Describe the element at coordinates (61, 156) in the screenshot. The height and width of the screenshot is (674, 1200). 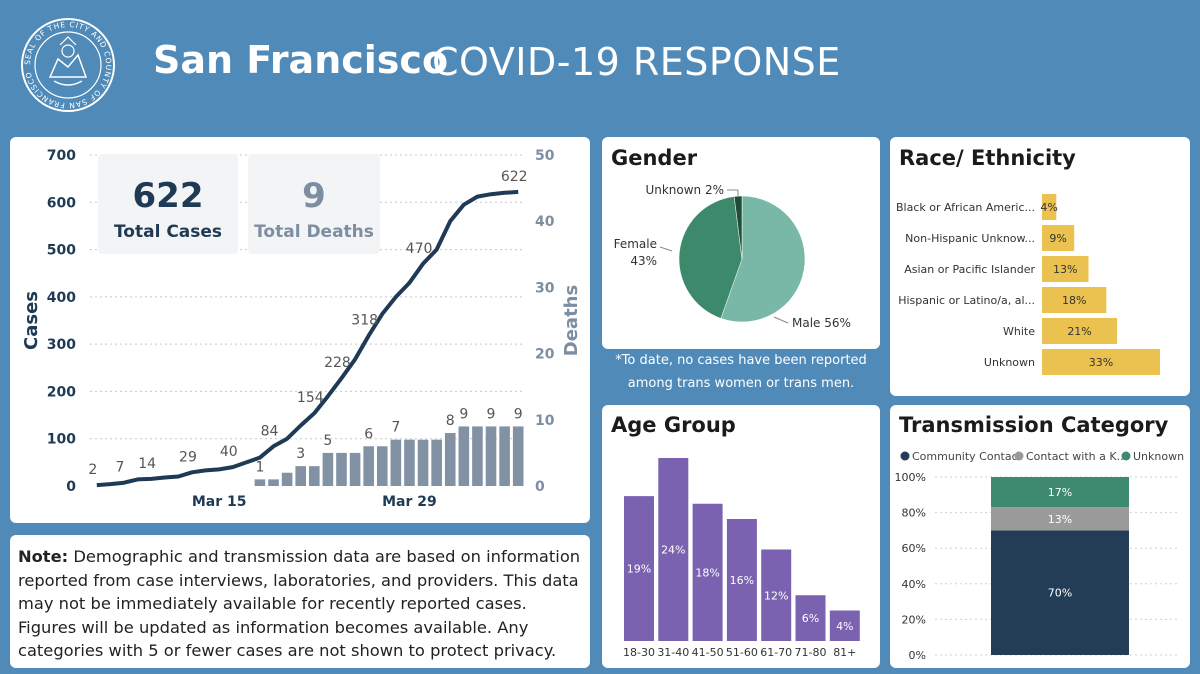
I see `y-tick-label: 700` at that location.